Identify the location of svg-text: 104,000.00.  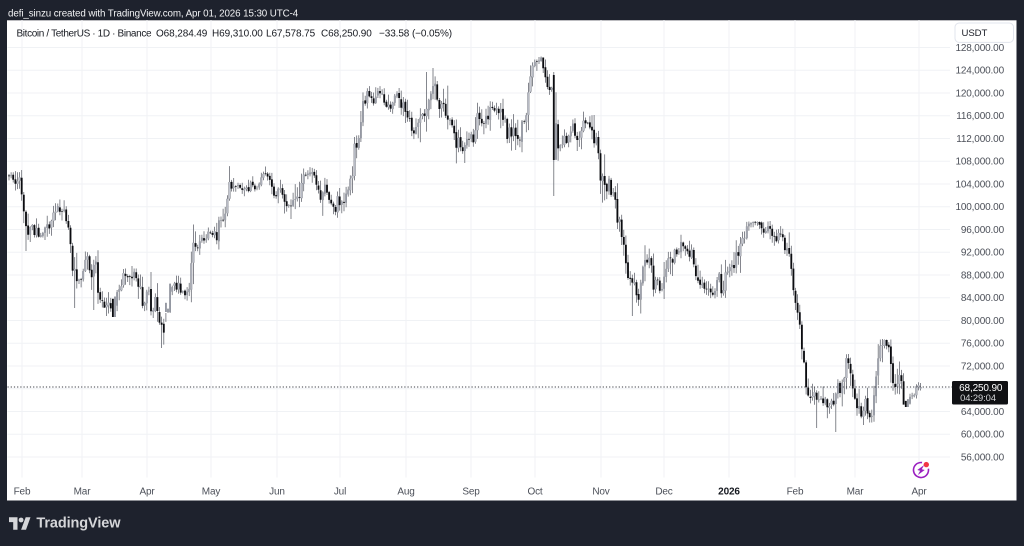
(979, 184).